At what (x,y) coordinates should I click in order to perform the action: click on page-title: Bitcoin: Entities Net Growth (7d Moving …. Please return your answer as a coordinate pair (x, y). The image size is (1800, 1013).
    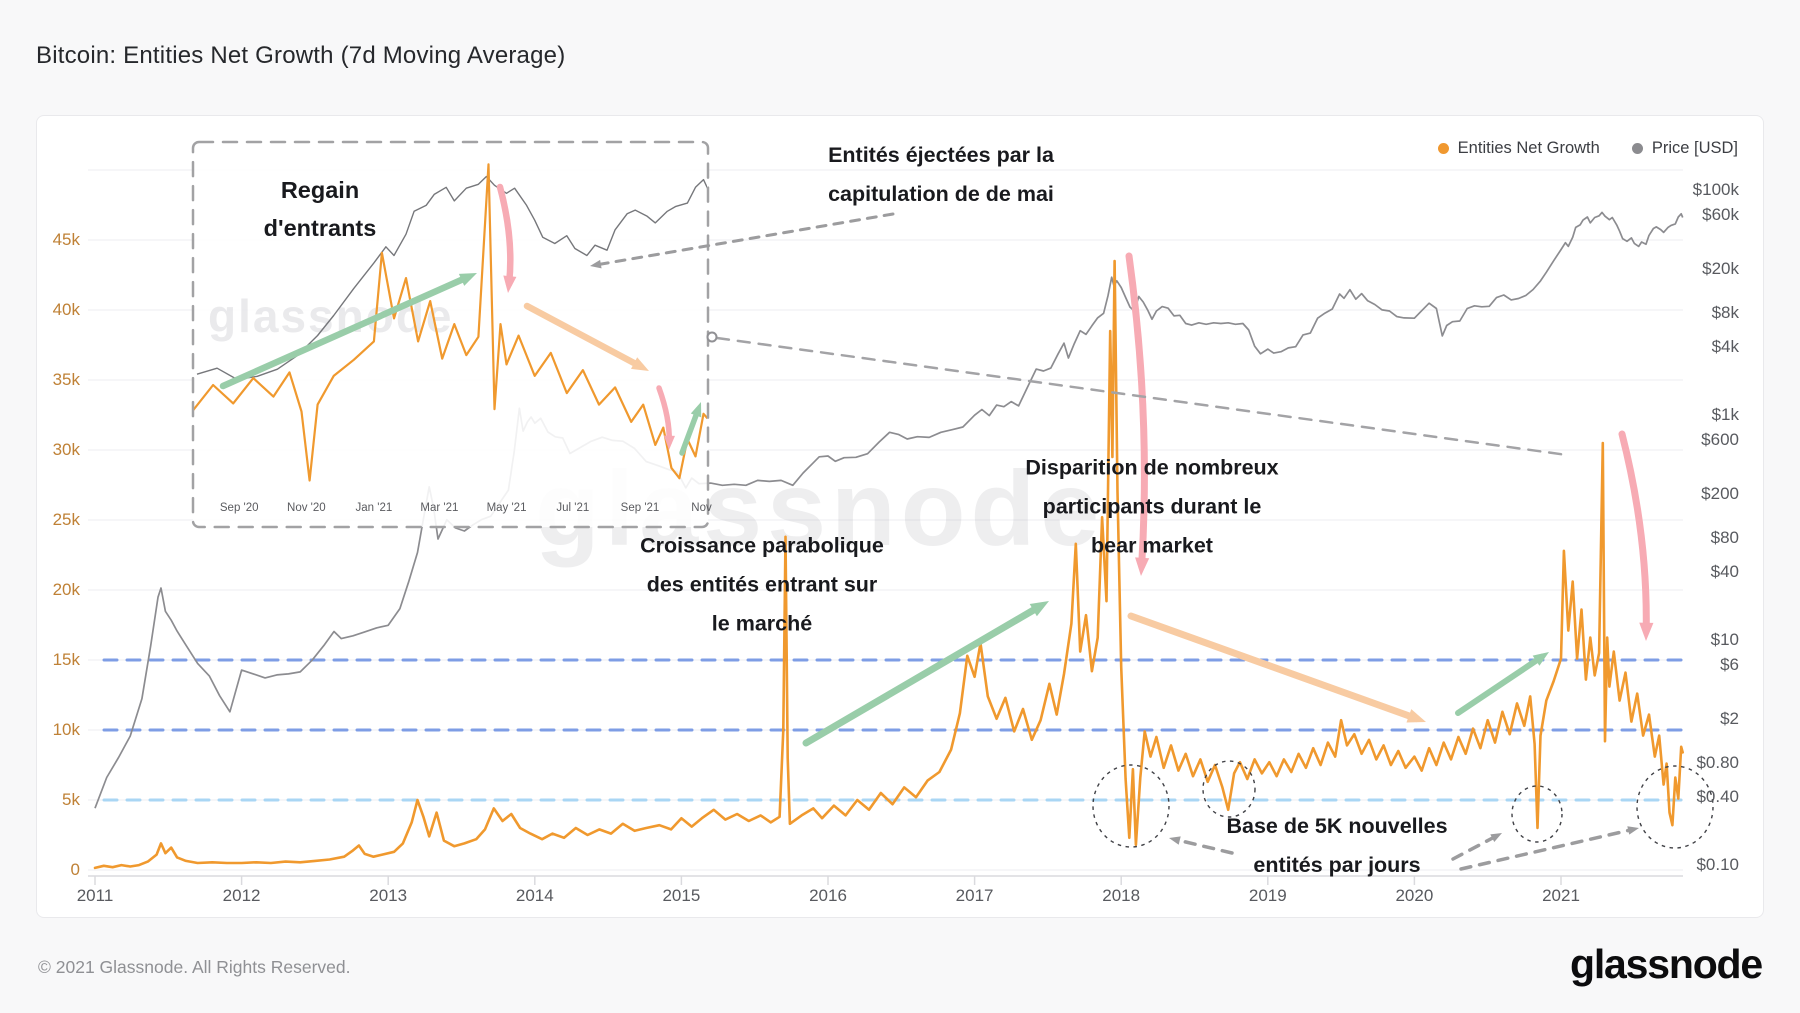
    Looking at the image, I should click on (301, 55).